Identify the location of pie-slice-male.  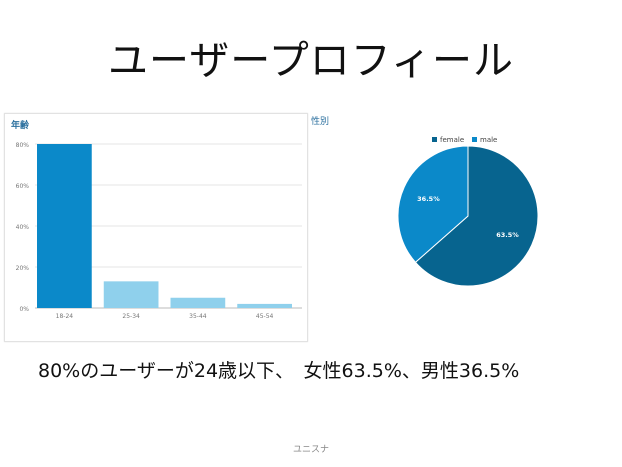
(433, 204).